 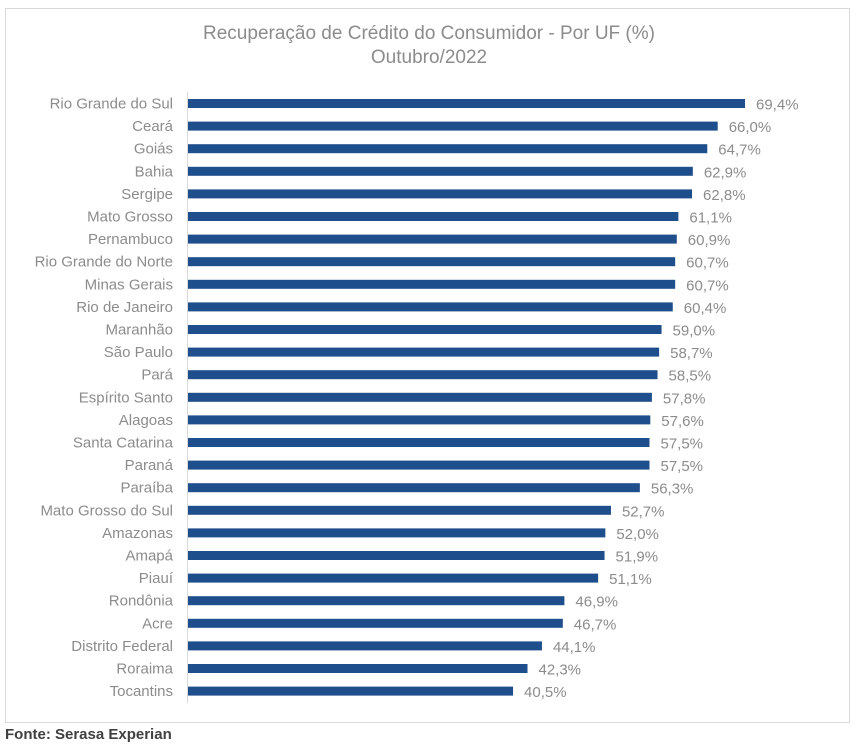 What do you see at coordinates (739, 150) in the screenshot?
I see `data-label: 64,7%` at bounding box center [739, 150].